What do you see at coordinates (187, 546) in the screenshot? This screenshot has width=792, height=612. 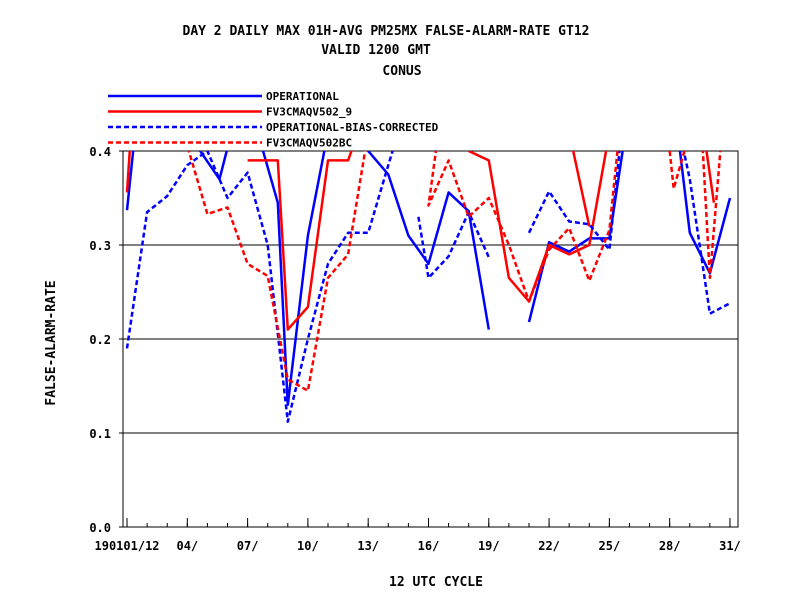 I see `x-tick-label: 04/` at bounding box center [187, 546].